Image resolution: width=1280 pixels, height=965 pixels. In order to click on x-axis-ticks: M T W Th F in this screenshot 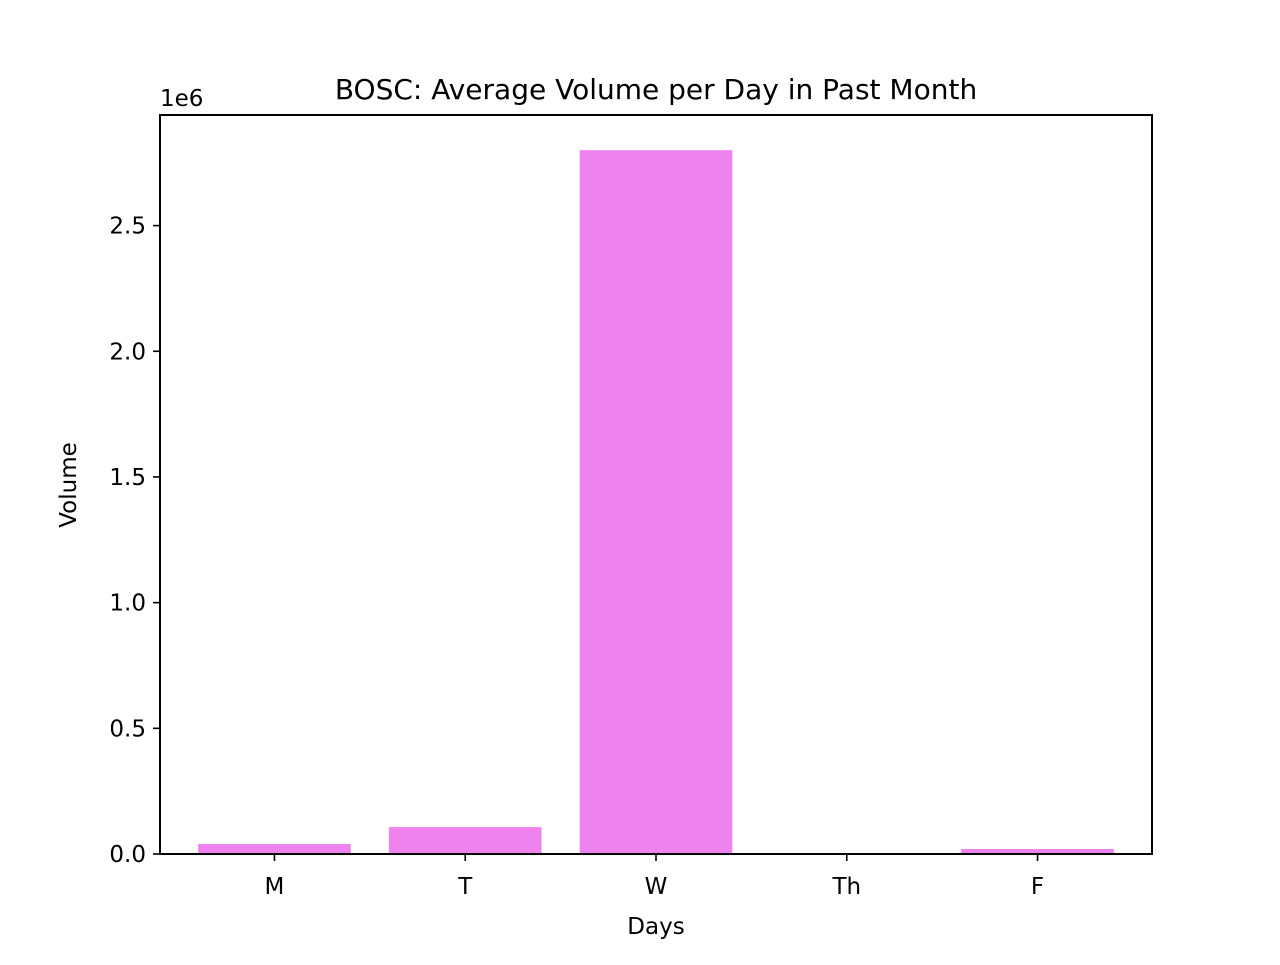, I will do `click(654, 877)`.